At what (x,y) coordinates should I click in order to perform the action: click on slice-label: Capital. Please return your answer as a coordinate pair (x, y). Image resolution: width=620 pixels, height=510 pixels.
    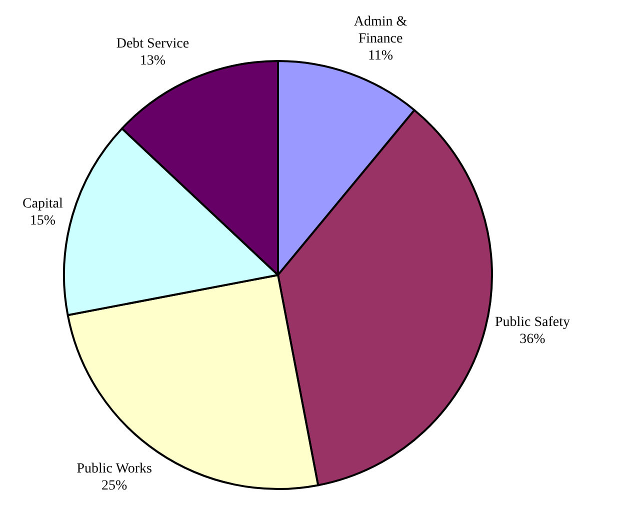
    Looking at the image, I should click on (43, 204).